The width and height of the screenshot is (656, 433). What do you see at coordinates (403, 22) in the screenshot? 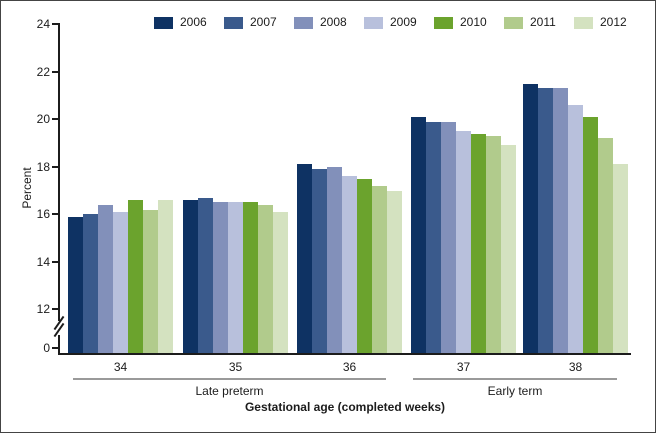
I see `legend-label: 2009` at bounding box center [403, 22].